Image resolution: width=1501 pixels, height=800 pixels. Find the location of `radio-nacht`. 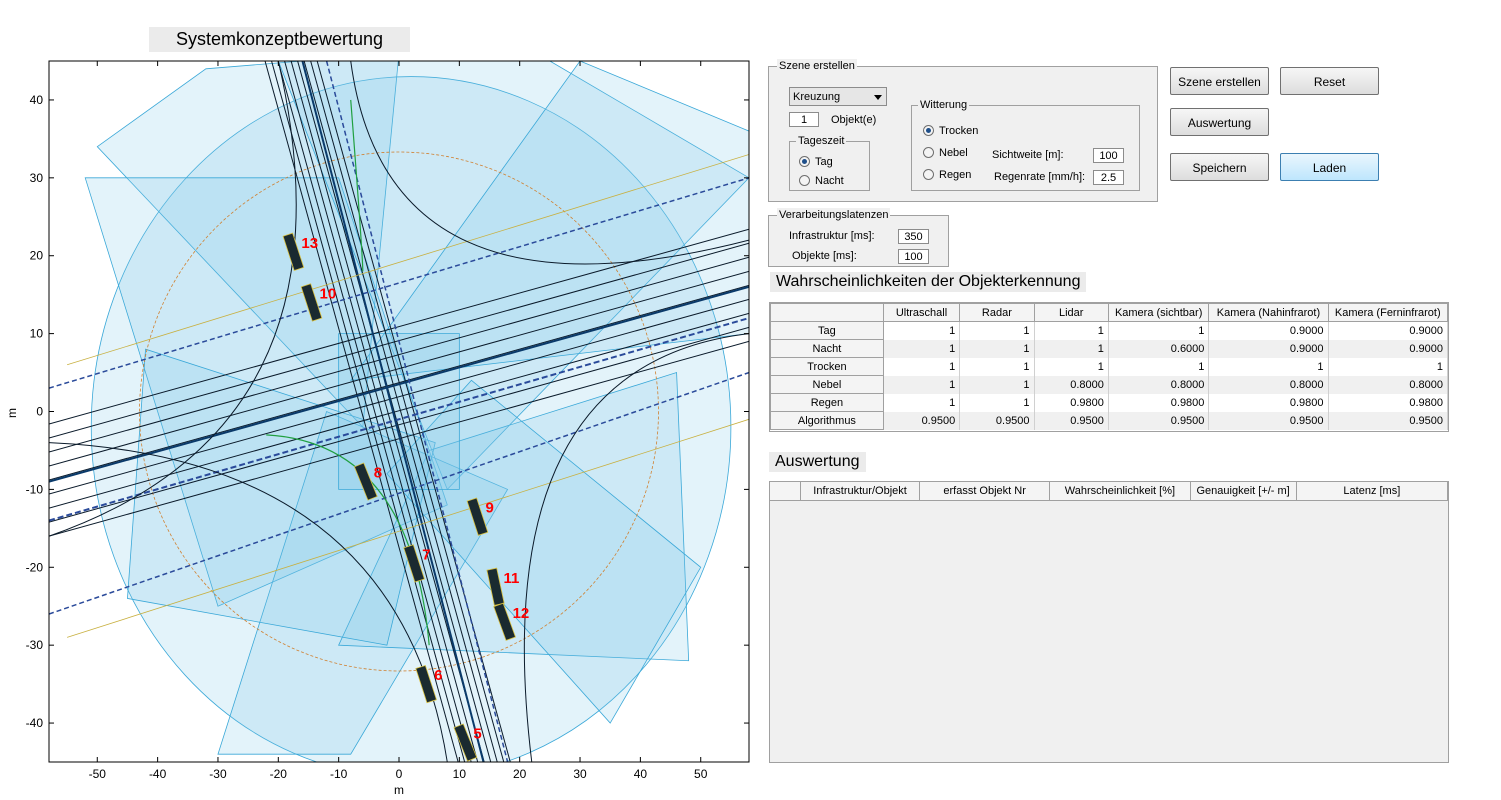

radio-nacht is located at coordinates (804, 180).